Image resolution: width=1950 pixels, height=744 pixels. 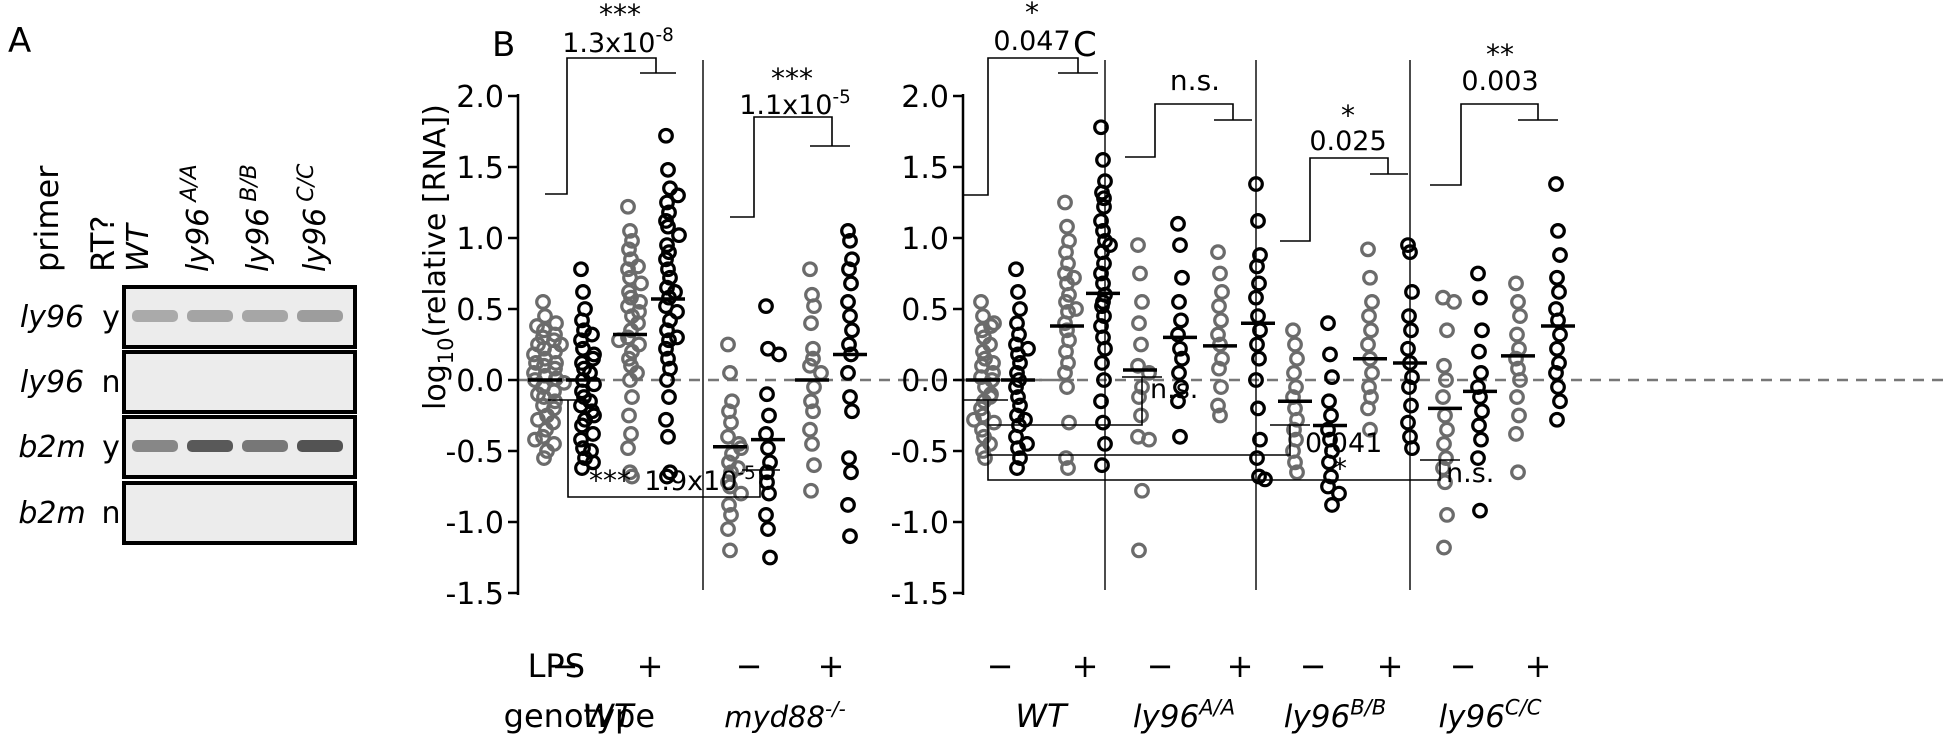 I want to click on row-primer: ly96, so click(x=52, y=382).